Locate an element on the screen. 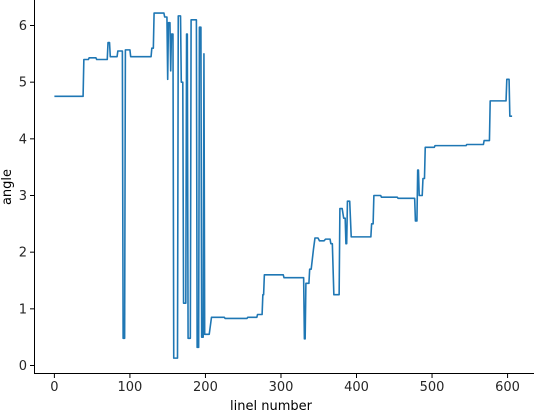 This screenshot has height=412, width=534. x-tick-label: 100 is located at coordinates (130, 387).